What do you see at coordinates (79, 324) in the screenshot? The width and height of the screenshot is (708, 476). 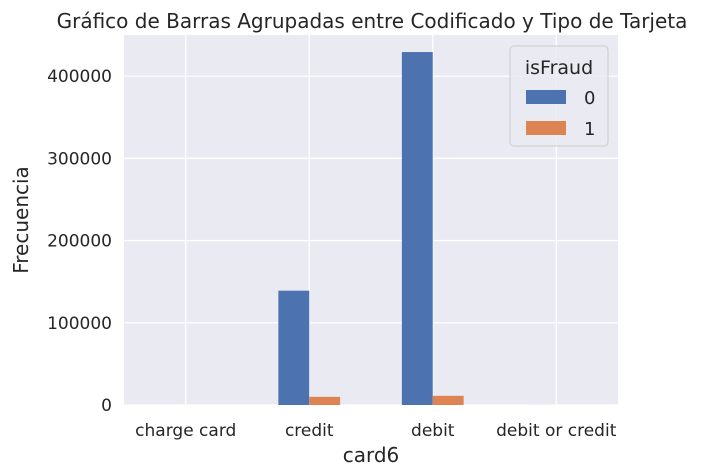 I see `y-tick-label: 100000` at bounding box center [79, 324].